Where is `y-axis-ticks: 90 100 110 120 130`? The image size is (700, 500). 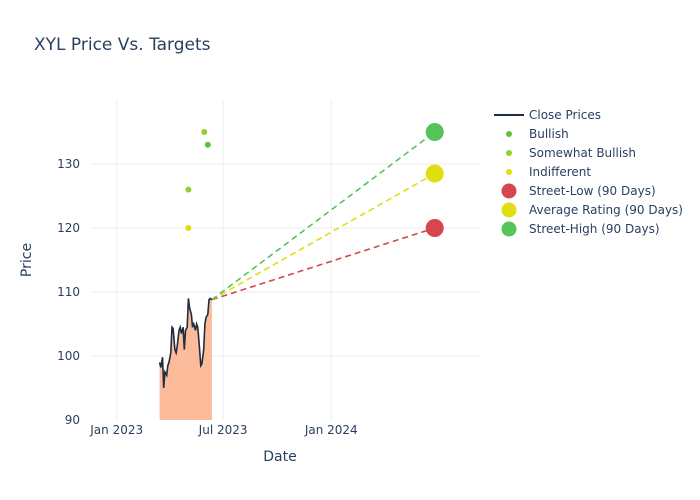
y-axis-ticks: 90 100 110 120 130 is located at coordinates (68, 292).